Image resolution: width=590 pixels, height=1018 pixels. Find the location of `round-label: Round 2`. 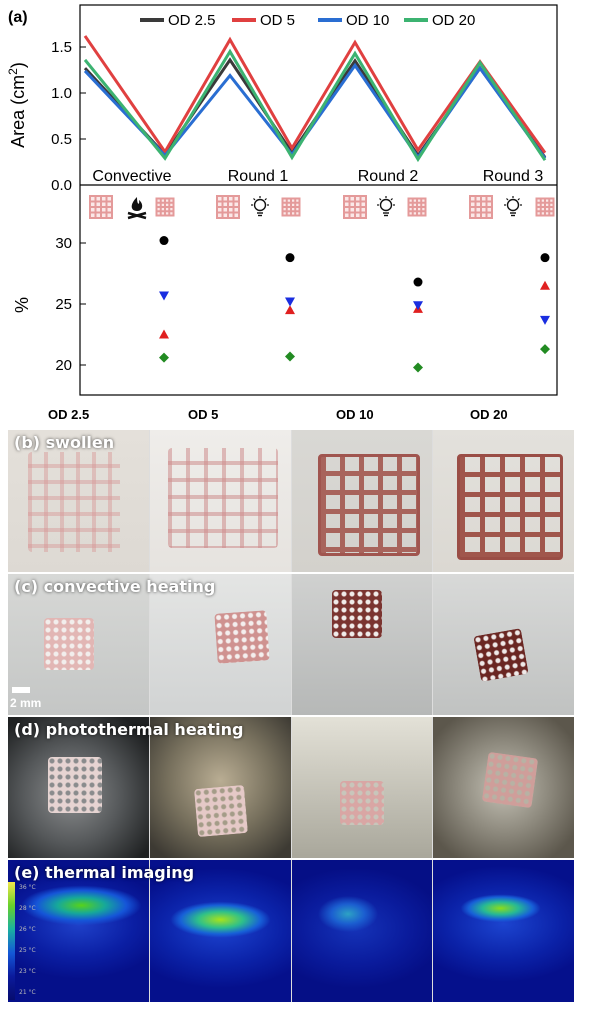

round-label: Round 2 is located at coordinates (388, 176).